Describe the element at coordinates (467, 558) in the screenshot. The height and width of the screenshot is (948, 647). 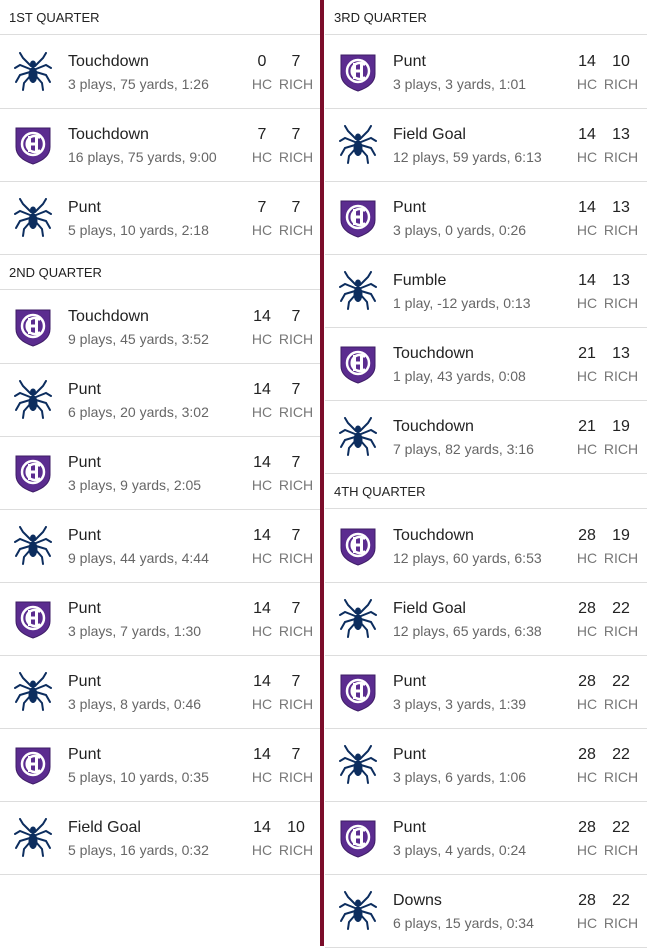
I see `drive-detail: 12 plays, 60 yards, 6:53` at that location.